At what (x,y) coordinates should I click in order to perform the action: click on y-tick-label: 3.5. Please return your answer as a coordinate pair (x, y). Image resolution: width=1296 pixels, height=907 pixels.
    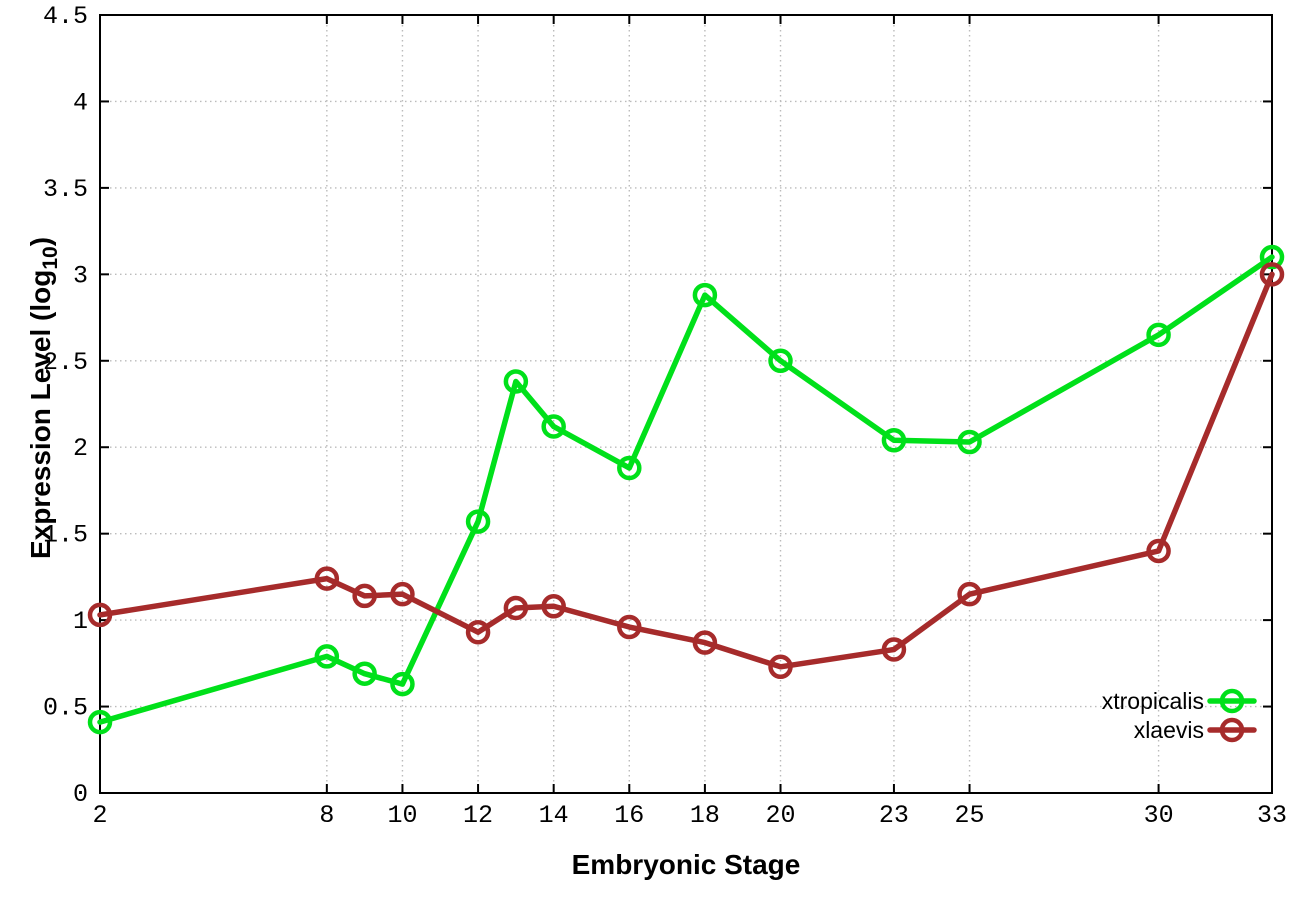
    Looking at the image, I should click on (65, 189).